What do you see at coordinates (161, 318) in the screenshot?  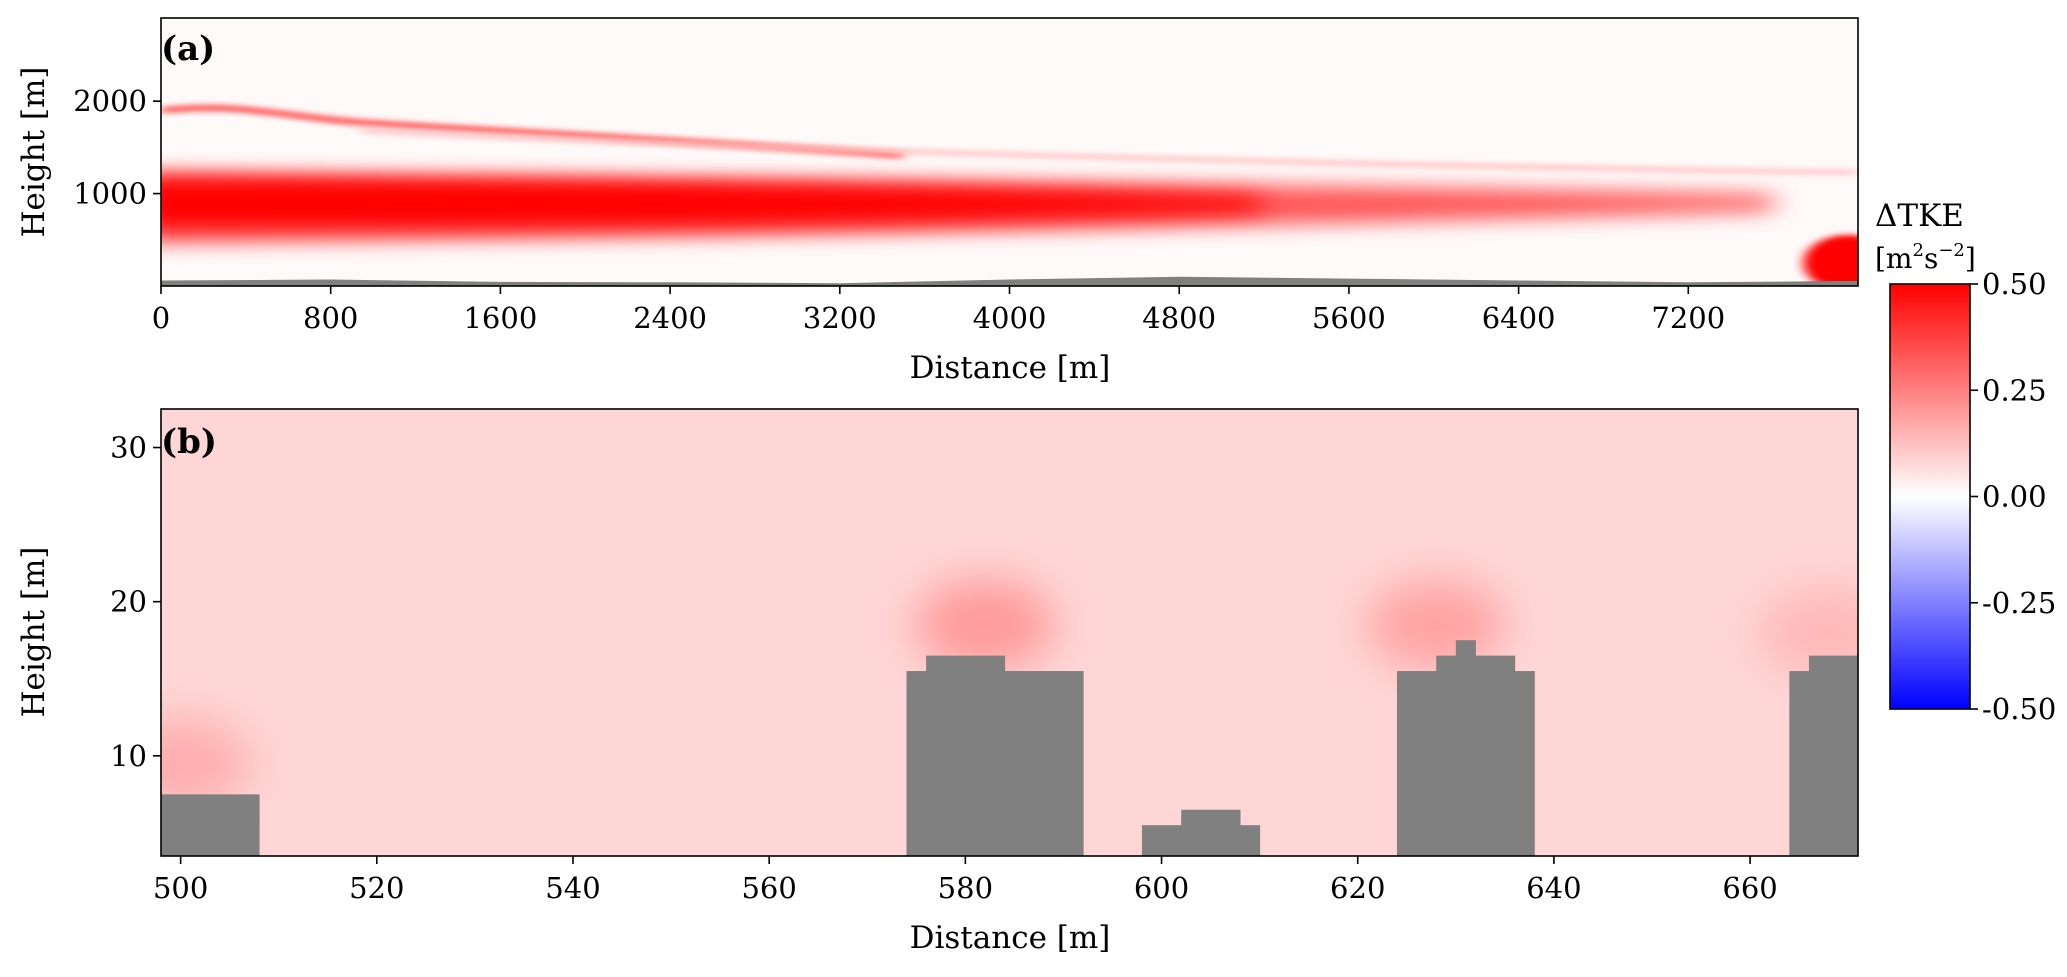 I see `panel-a-xtick-label: 0` at bounding box center [161, 318].